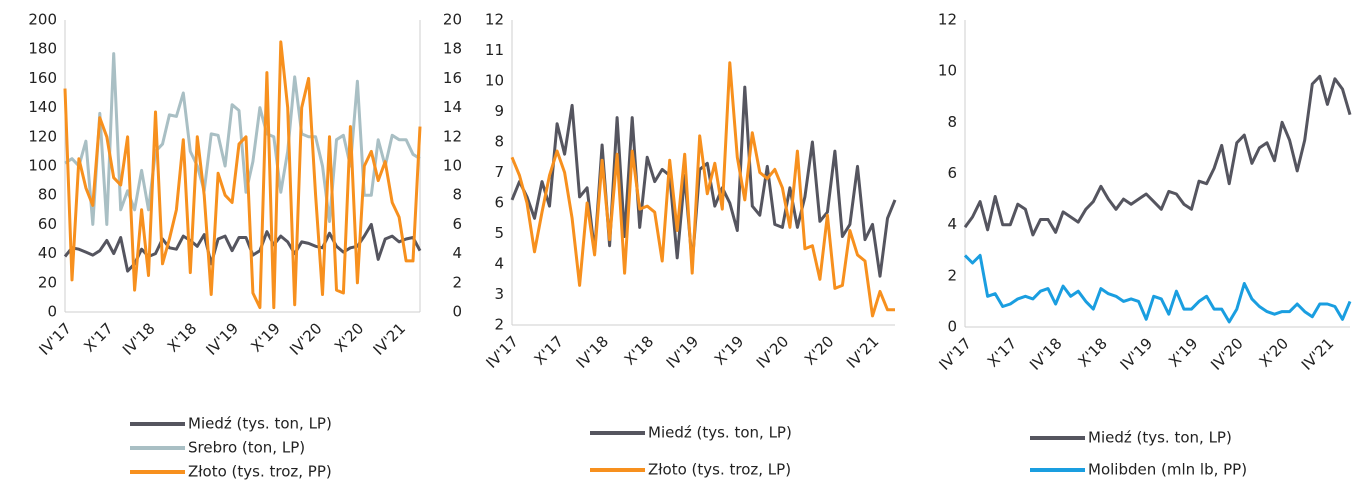 Image resolution: width=1361 pixels, height=481 pixels. Describe the element at coordinates (452, 78) in the screenshot. I see `y2-tick-label: 16` at that location.